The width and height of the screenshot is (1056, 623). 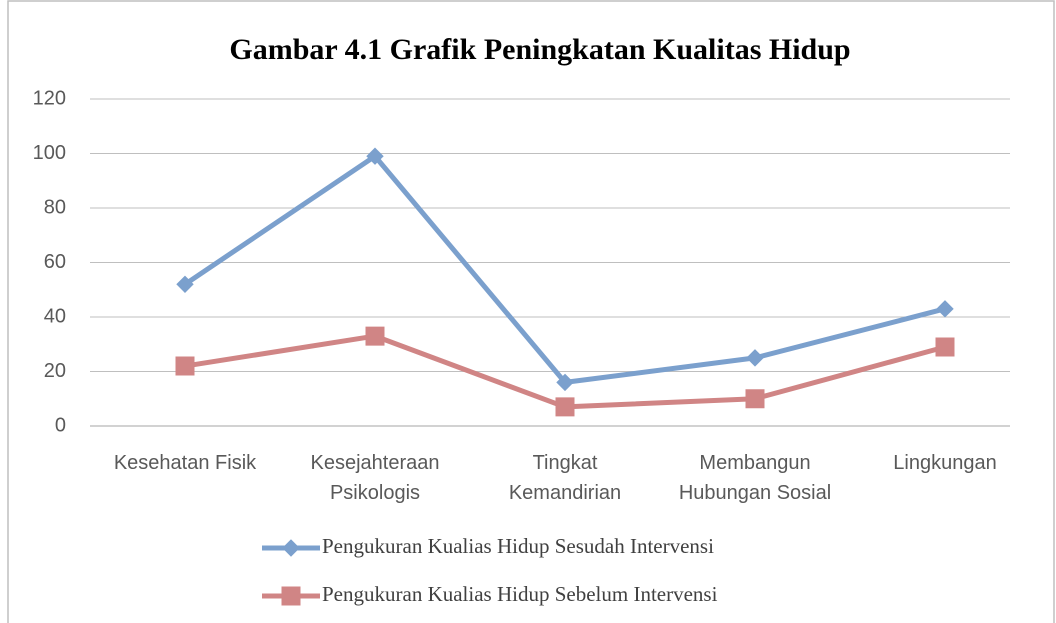 I want to click on x-tick-label: Membangun Hubungan Sosial, so click(x=755, y=478).